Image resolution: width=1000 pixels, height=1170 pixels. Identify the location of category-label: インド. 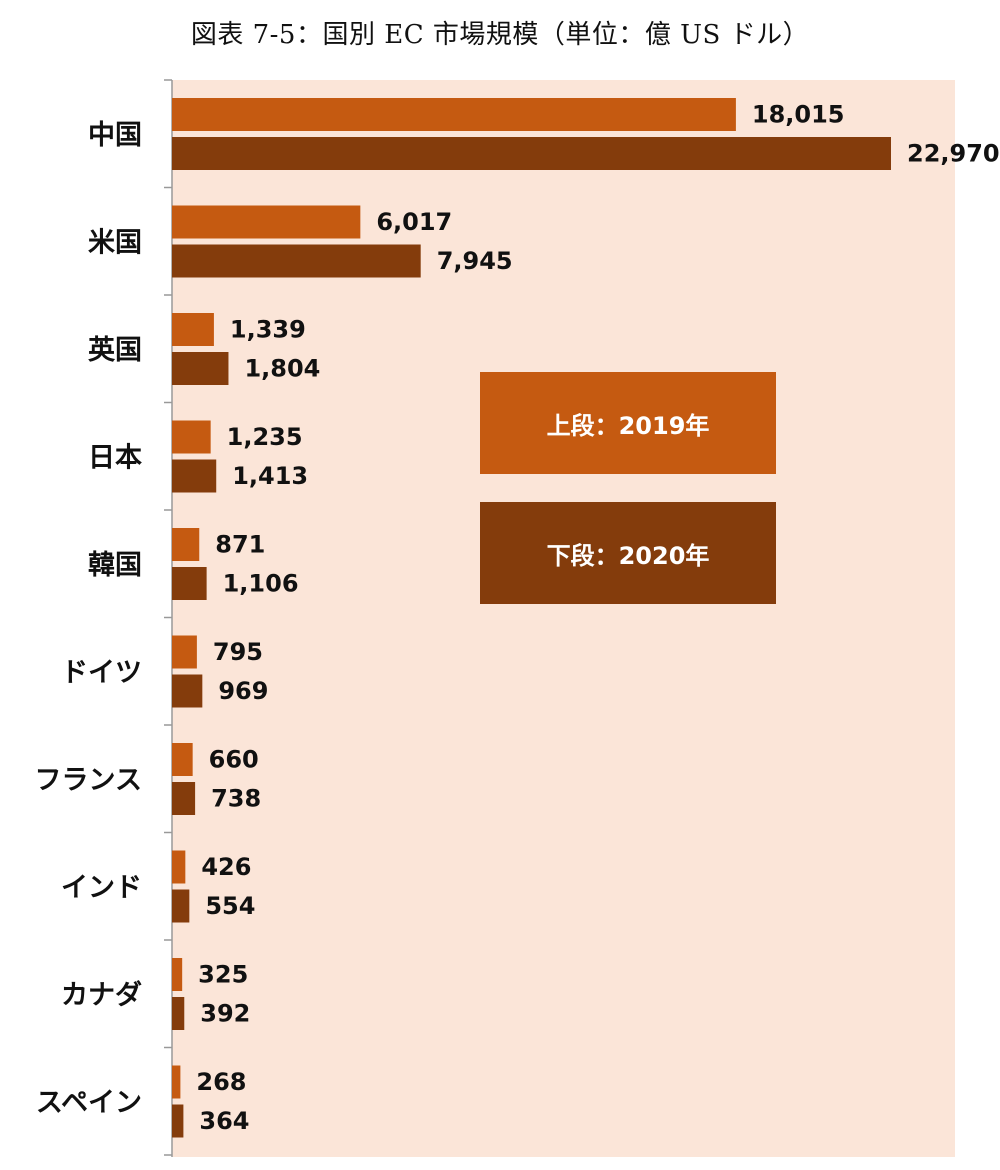
(101, 887).